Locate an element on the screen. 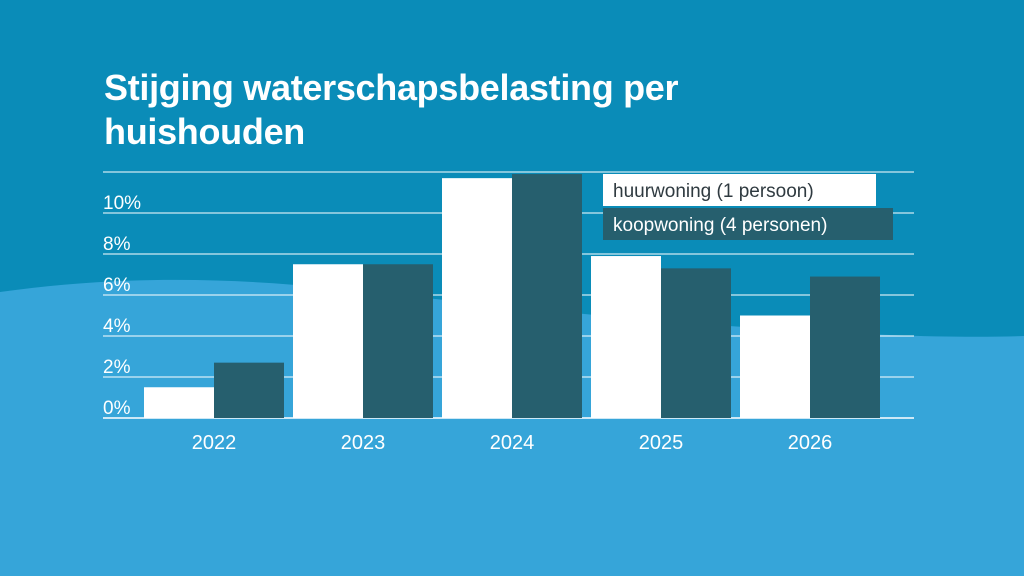 Image resolution: width=1024 pixels, height=576 pixels. y-tick-label: 6% is located at coordinates (117, 285).